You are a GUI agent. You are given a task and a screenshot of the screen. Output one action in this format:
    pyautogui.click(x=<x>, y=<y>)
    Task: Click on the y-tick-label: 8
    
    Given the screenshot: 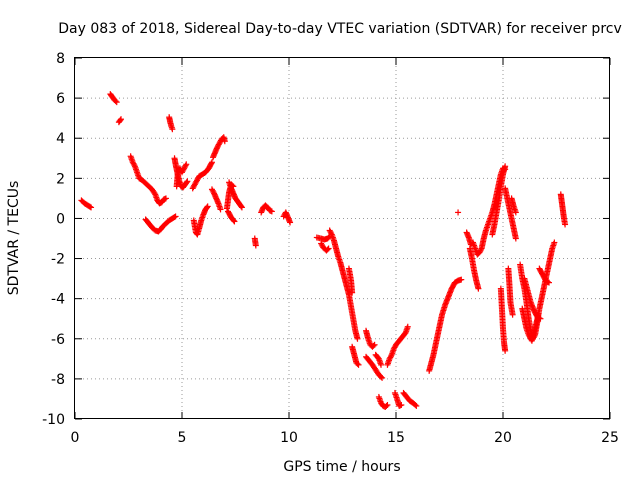 What is the action you would take?
    pyautogui.click(x=60, y=59)
    